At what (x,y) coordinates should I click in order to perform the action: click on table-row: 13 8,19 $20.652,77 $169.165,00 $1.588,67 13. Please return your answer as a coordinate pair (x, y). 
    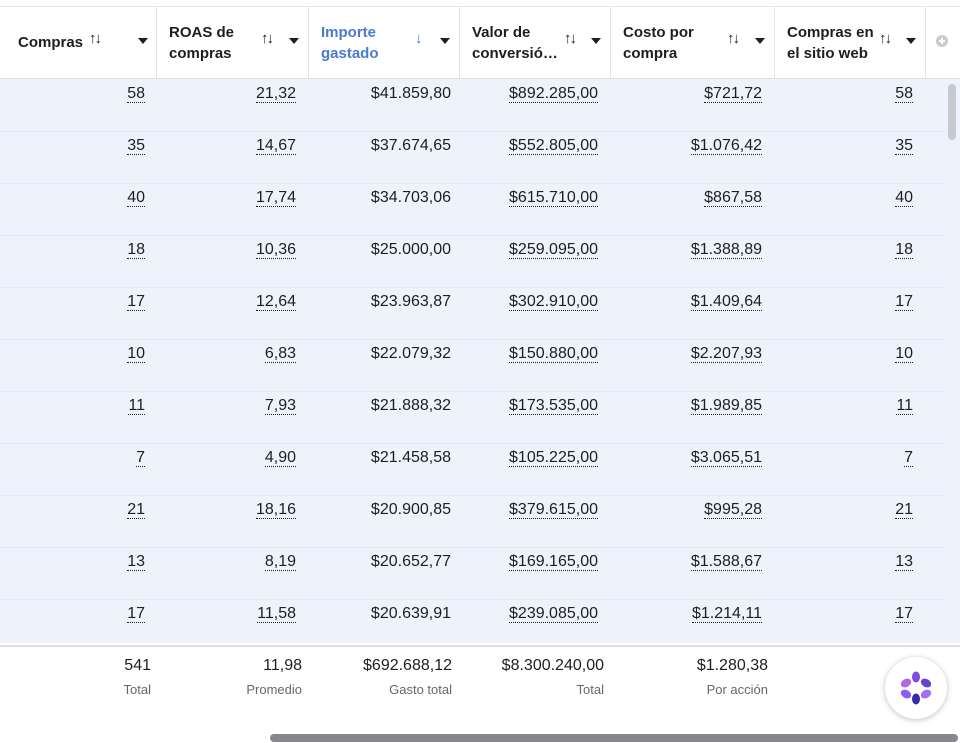
    Looking at the image, I should click on (473, 573).